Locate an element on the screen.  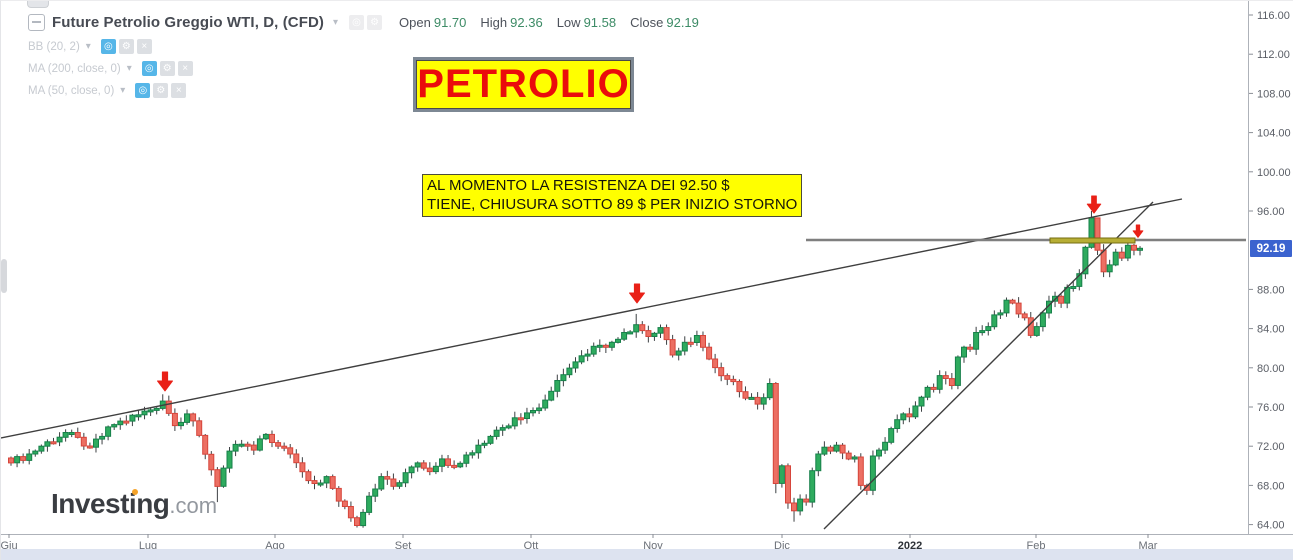
resistance-highlight-bar is located at coordinates (1092, 240).